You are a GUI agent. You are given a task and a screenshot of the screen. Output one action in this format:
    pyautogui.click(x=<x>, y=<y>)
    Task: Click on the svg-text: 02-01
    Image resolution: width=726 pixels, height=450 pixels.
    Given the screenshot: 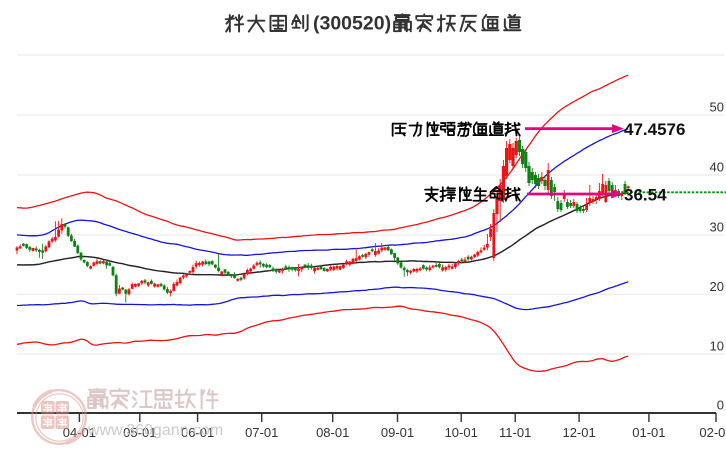 What is the action you would take?
    pyautogui.click(x=712, y=432)
    